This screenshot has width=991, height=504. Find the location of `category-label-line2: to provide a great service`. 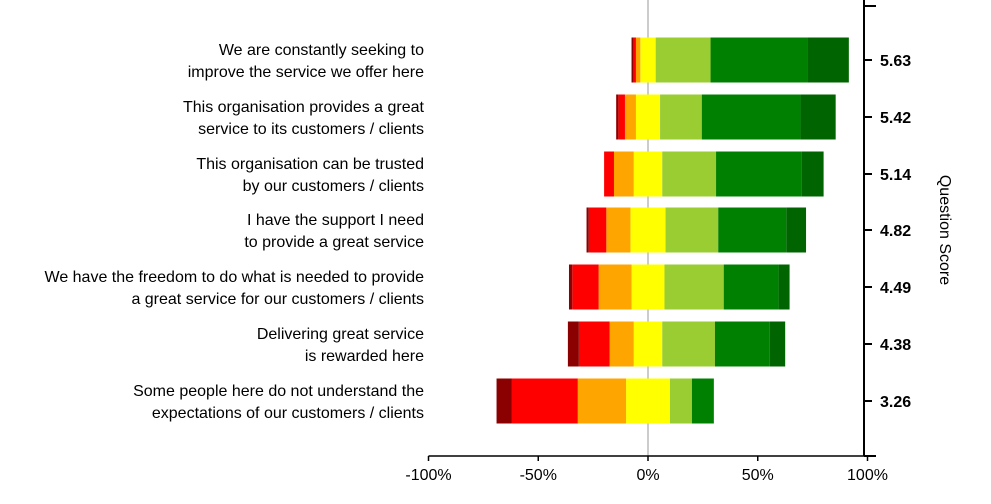

category-label-line2: to provide a great service is located at coordinates (334, 242).